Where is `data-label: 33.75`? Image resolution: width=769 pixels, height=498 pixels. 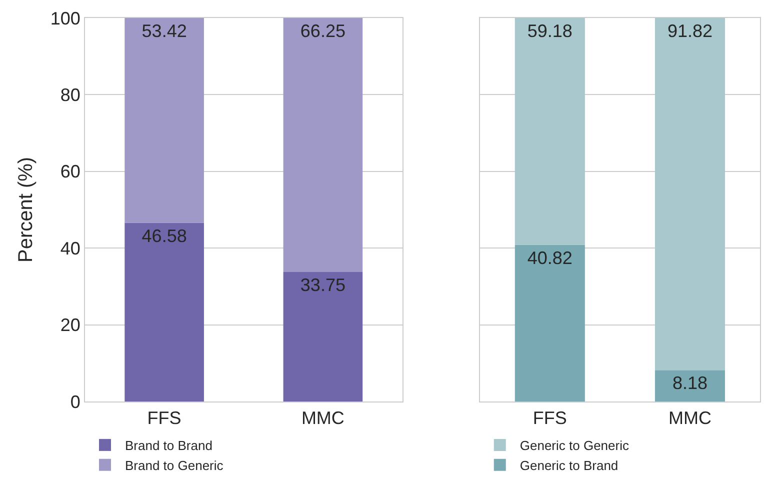 data-label: 33.75 is located at coordinates (323, 285).